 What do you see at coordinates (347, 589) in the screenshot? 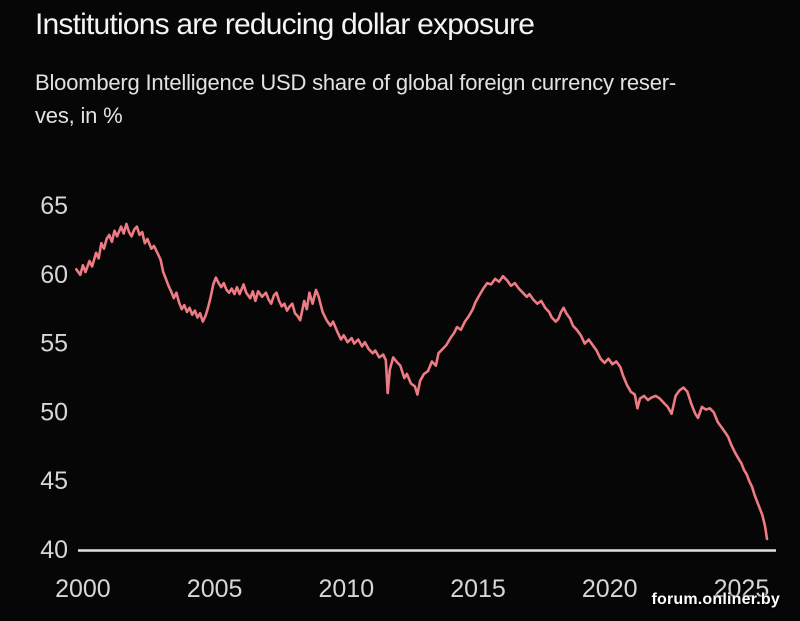
I see `x-axis-tick-label: 2010` at bounding box center [347, 589].